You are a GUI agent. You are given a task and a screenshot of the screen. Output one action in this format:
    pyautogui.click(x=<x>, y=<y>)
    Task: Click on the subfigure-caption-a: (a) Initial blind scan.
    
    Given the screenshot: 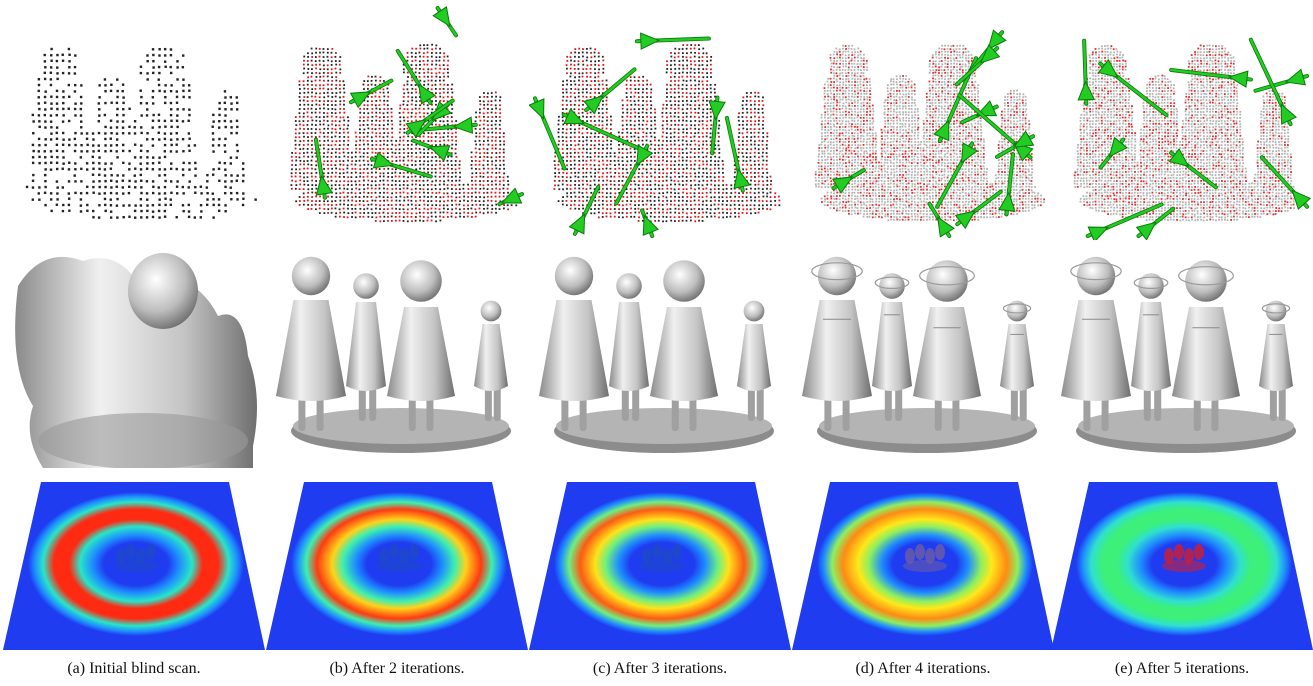 What is the action you would take?
    pyautogui.click(x=134, y=668)
    